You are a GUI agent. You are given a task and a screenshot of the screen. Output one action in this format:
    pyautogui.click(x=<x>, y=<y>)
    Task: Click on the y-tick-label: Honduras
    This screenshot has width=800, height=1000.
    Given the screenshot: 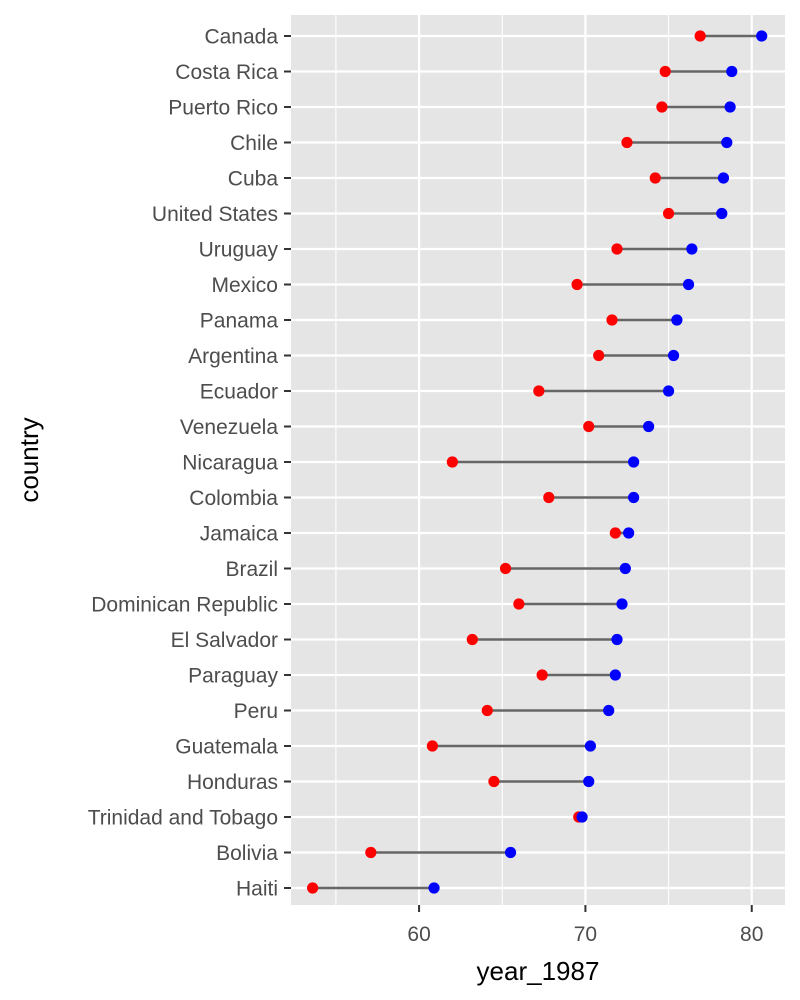 What is the action you would take?
    pyautogui.click(x=232, y=782)
    